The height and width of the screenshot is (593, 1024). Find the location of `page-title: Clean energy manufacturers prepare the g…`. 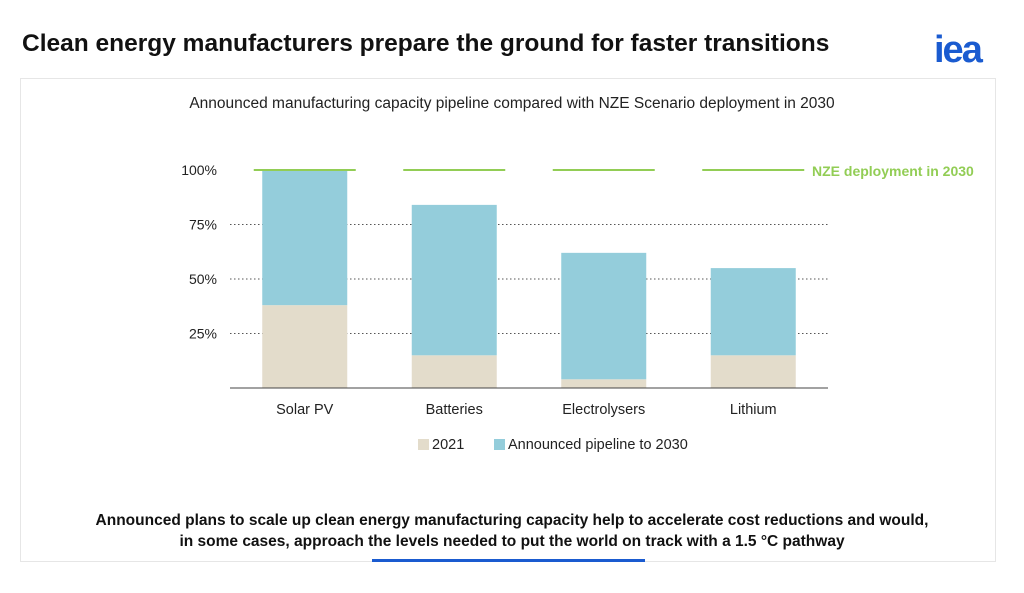

page-title: Clean energy manufacturers prepare the g… is located at coordinates (426, 43).